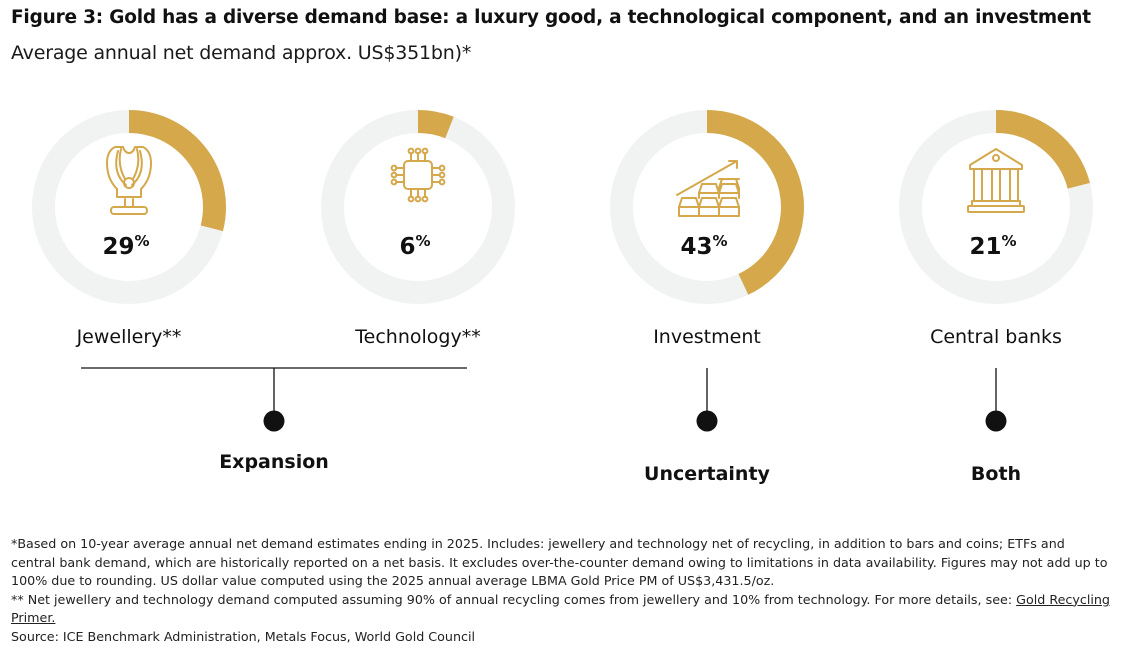 This screenshot has width=1123, height=650. What do you see at coordinates (708, 188) in the screenshot?
I see `gold-bars-icon` at bounding box center [708, 188].